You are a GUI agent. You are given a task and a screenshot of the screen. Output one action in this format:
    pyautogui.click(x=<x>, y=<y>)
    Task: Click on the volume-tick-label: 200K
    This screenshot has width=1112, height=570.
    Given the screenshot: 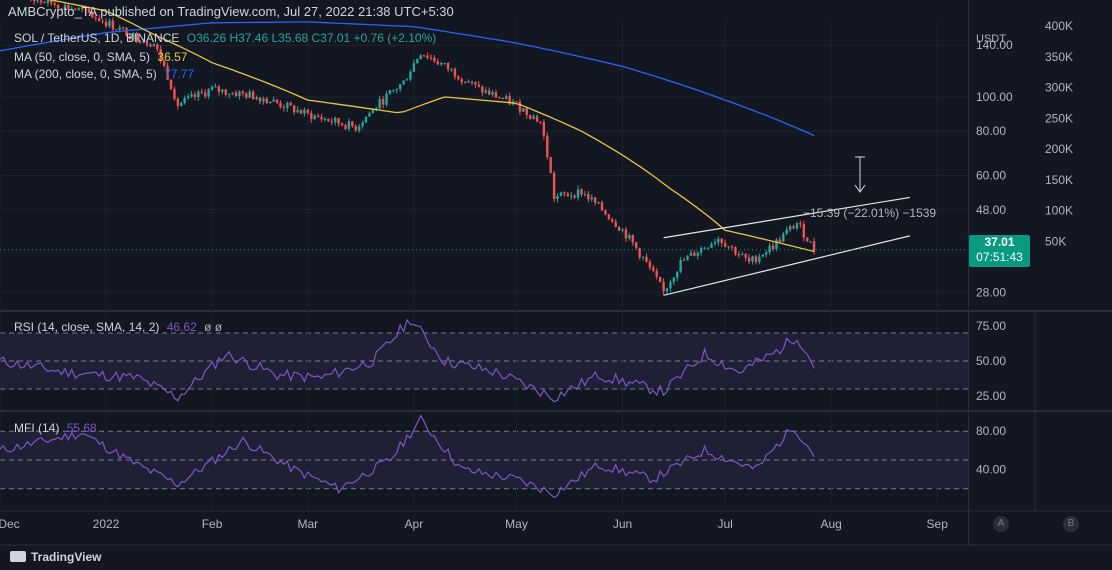 What is the action you would take?
    pyautogui.click(x=1059, y=149)
    